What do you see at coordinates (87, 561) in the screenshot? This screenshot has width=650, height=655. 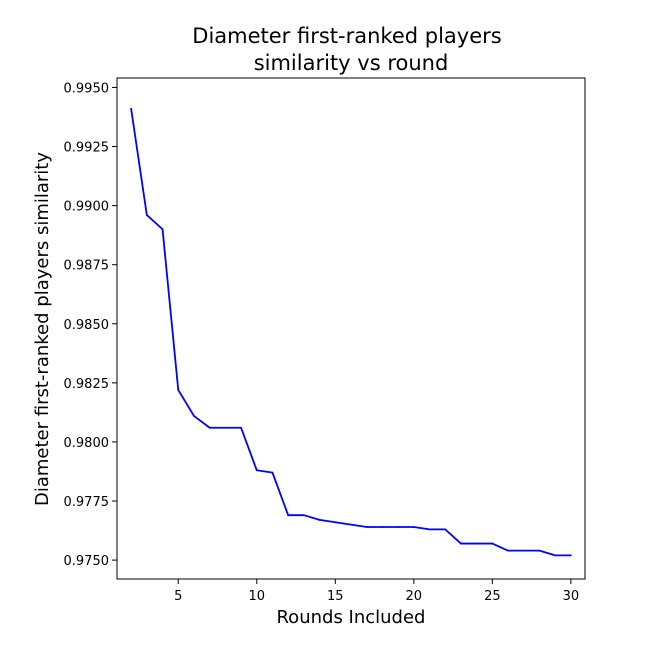 I see `y-tick-label: 0.9750` at bounding box center [87, 561].